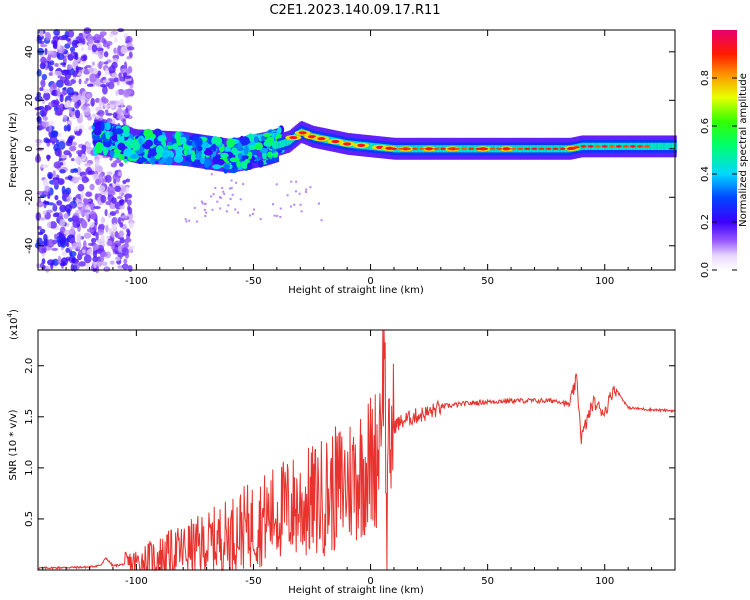  I want to click on spectrogram-y-label: Frequency (Hz), so click(13, 150).